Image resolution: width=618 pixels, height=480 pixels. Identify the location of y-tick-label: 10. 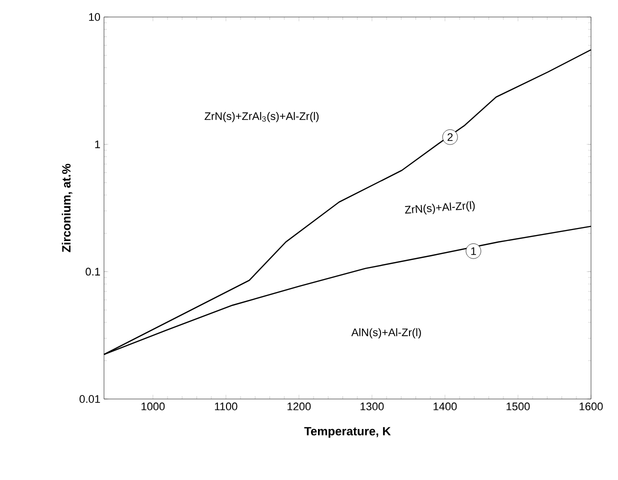
(94, 17).